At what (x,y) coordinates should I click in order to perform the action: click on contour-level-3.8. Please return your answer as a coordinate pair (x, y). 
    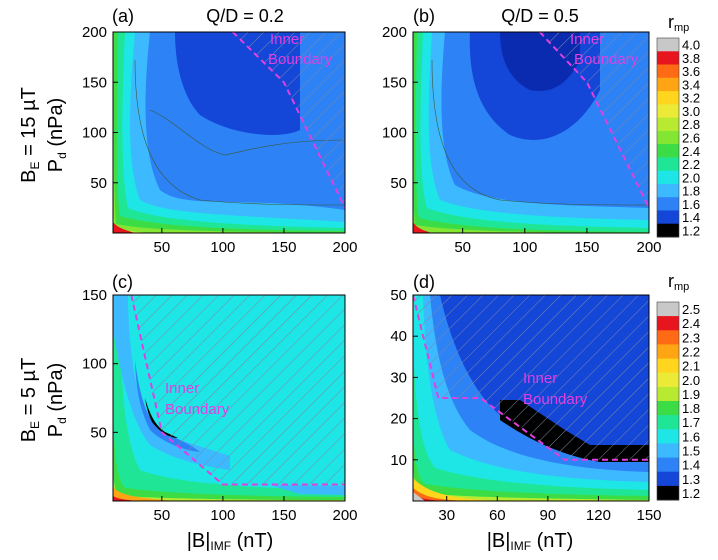
    Looking at the image, I should click on (422, 227).